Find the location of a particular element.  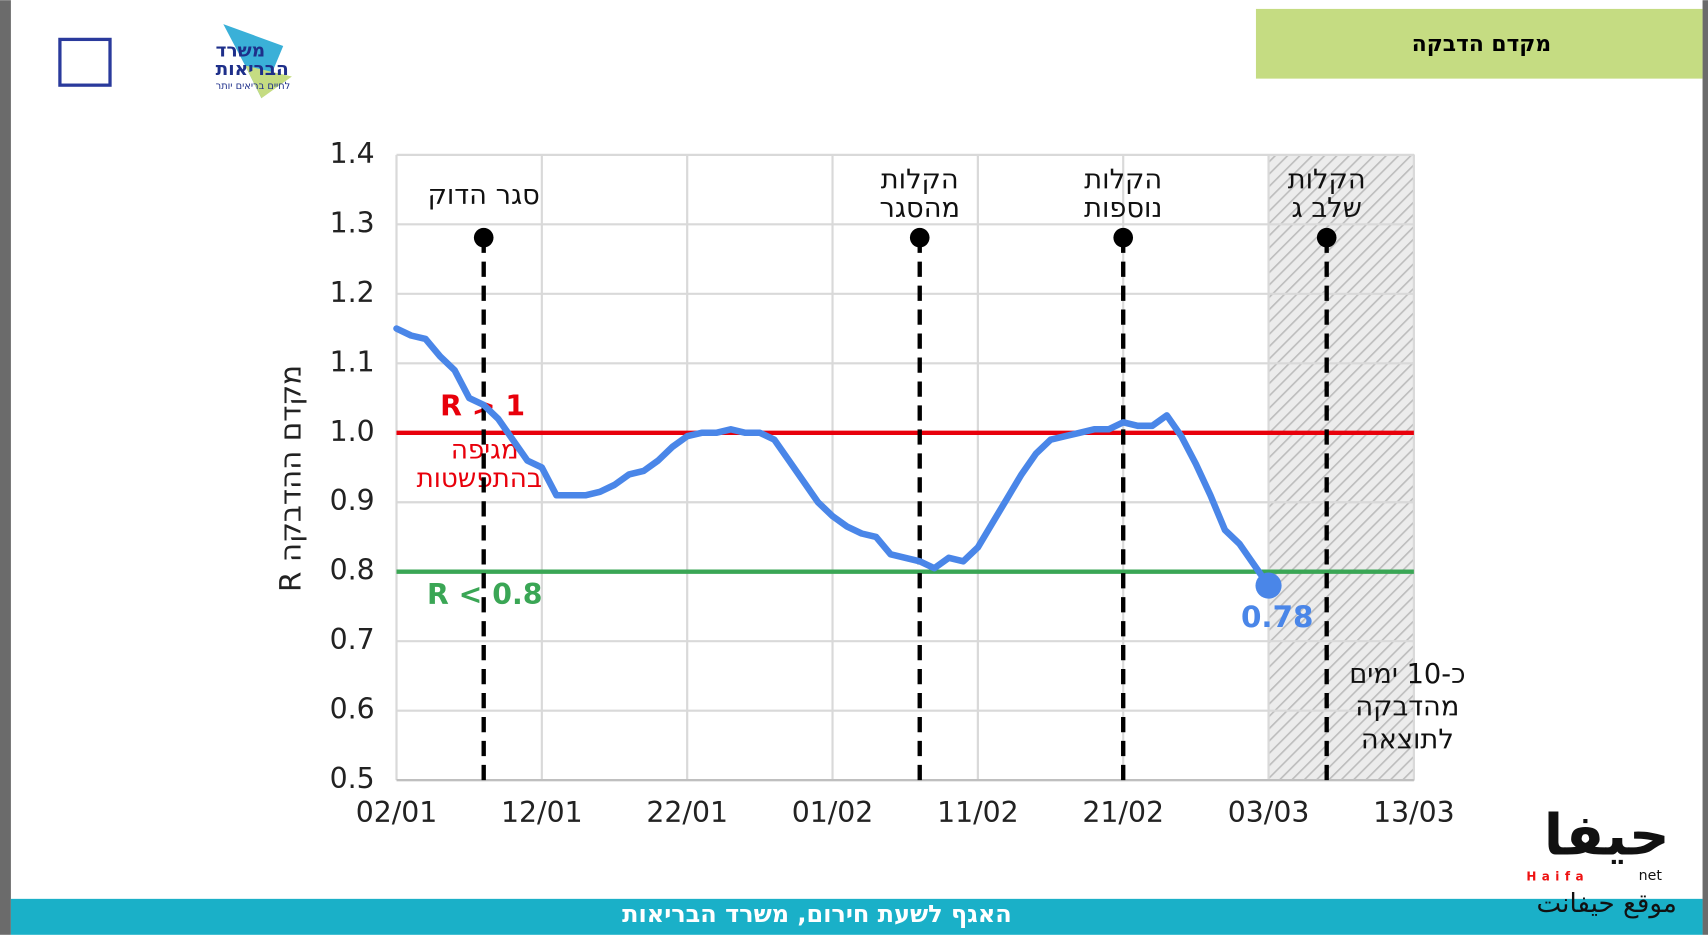

watermark-sub: Haifa is located at coordinates (1557, 877).